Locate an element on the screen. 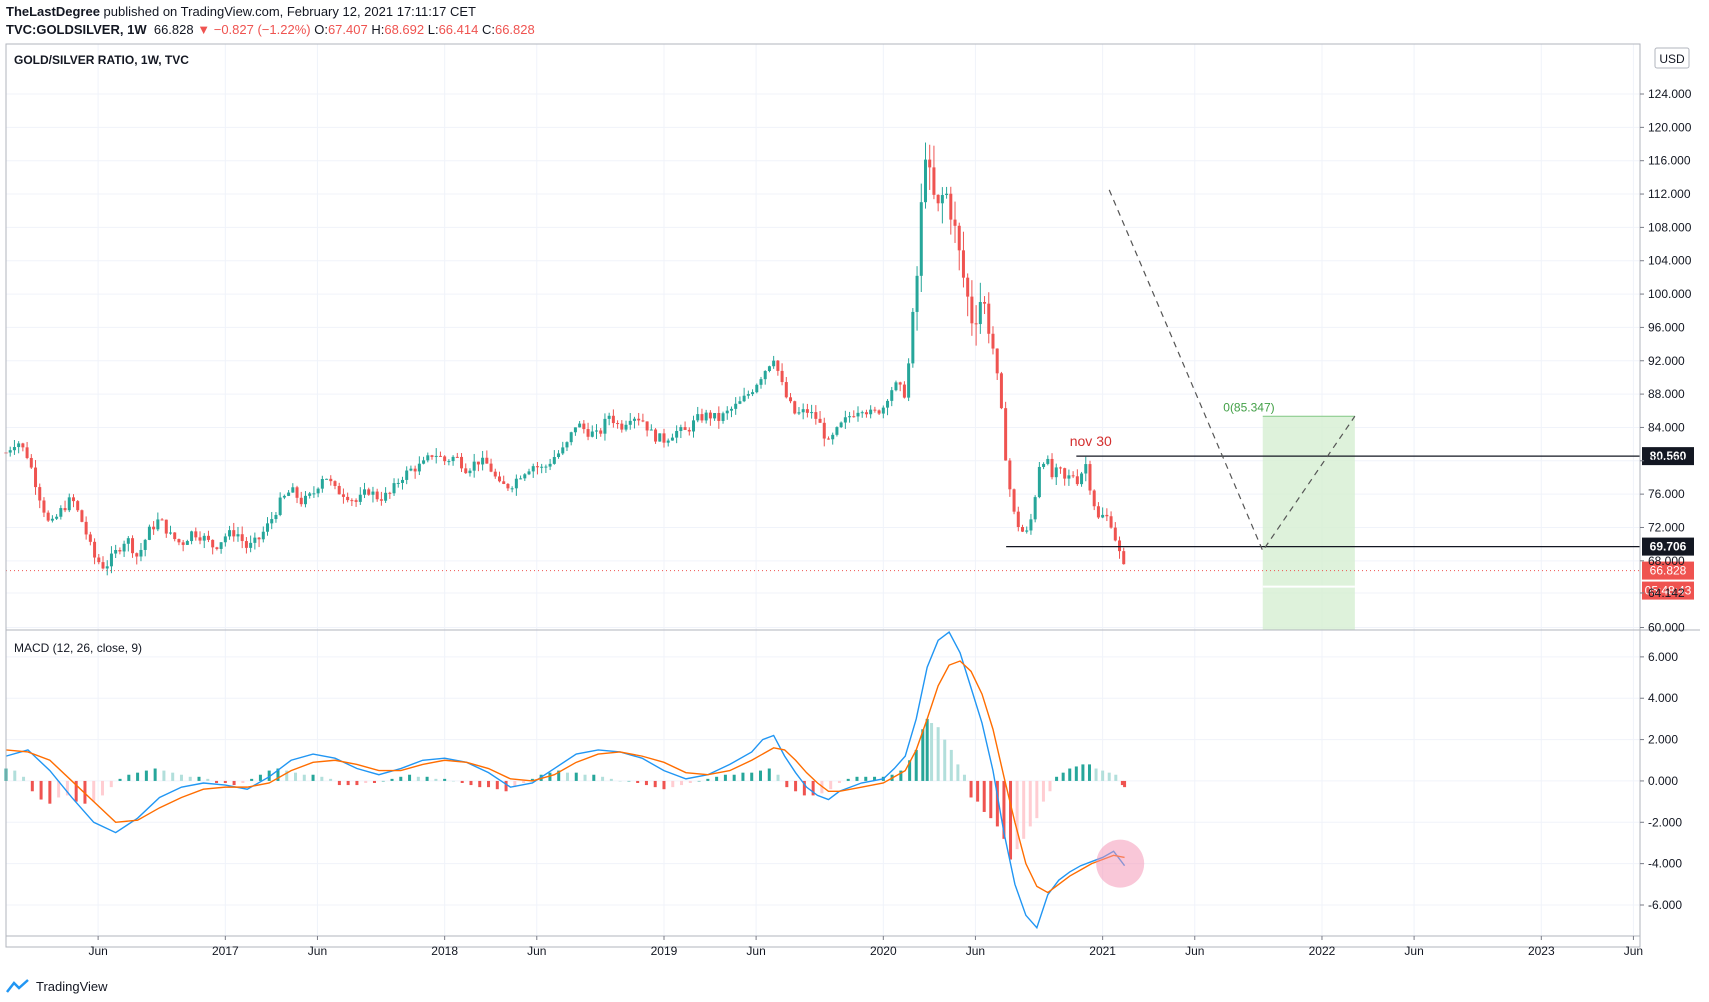 The width and height of the screenshot is (1709, 1002). price-pane-title: GOLD/SILVER RATIO, 1W, TVC is located at coordinates (101, 60).